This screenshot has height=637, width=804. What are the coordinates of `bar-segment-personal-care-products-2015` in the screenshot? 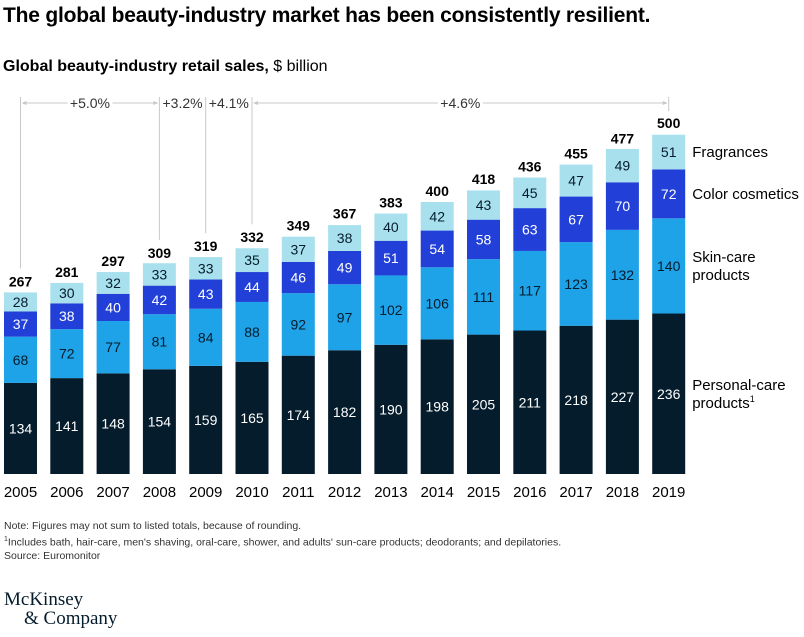 It's located at (483, 404).